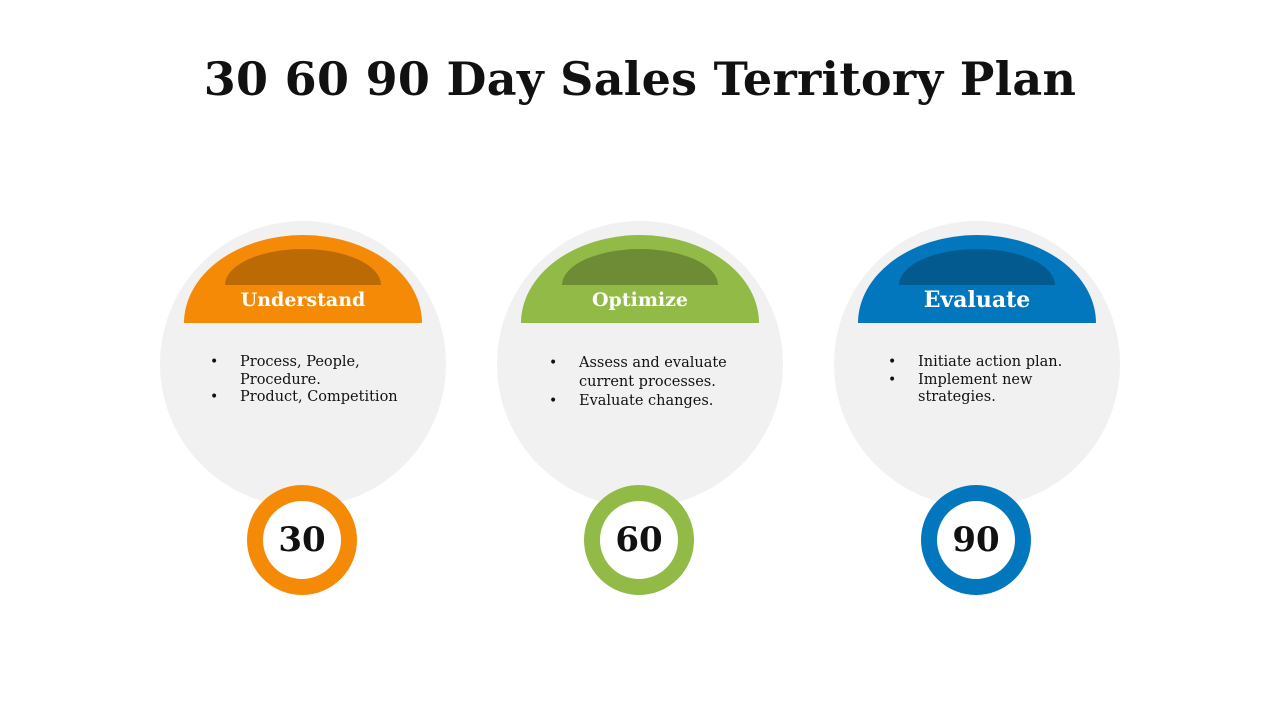 The width and height of the screenshot is (1280, 720). What do you see at coordinates (644, 401) in the screenshot?
I see `bullet-item: Evaluate changes.` at bounding box center [644, 401].